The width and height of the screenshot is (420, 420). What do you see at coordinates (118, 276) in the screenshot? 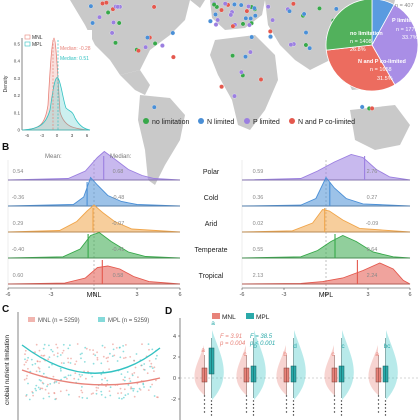
I see `ridge-median-label: 0.58` at bounding box center [118, 276].